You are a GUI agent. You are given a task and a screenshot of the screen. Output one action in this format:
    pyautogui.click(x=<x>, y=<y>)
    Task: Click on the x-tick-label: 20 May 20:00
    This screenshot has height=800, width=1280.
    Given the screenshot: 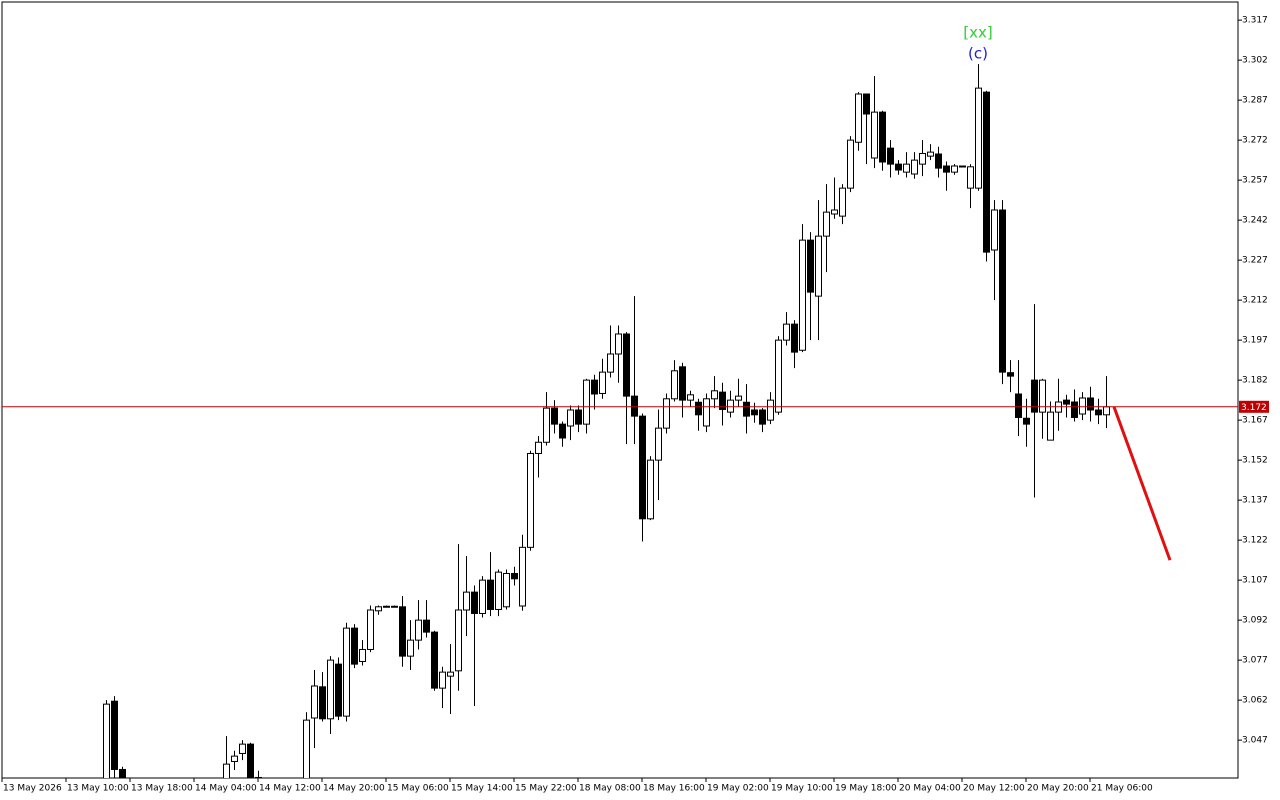 What is the action you would take?
    pyautogui.click(x=1058, y=789)
    